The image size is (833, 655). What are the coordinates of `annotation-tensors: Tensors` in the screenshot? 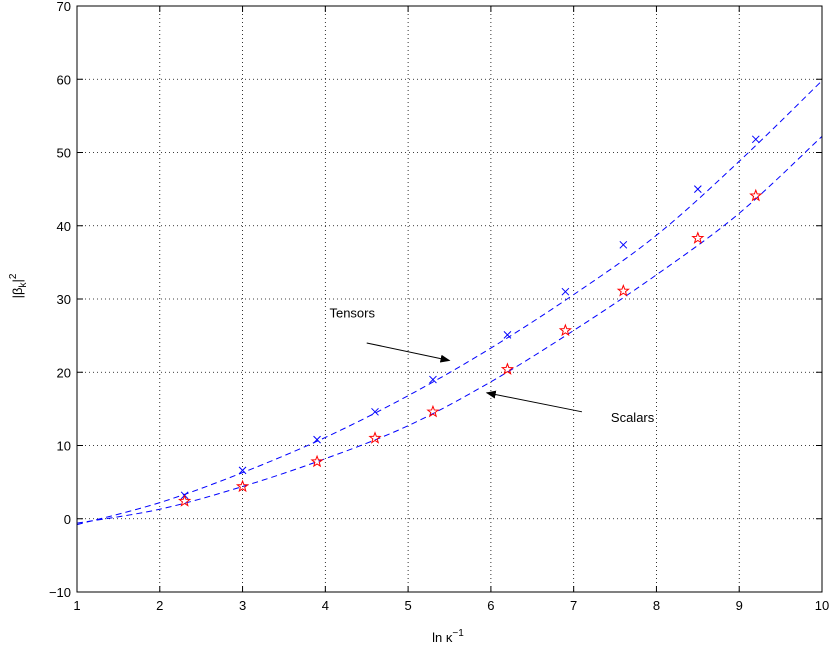 It's located at (352, 312).